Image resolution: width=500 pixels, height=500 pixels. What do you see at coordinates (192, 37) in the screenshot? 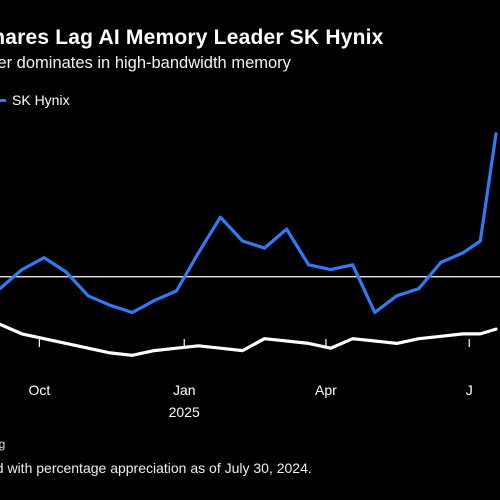
I see `chart-title: Shares Lag AI Memory Leader SK Hynix` at bounding box center [192, 37].